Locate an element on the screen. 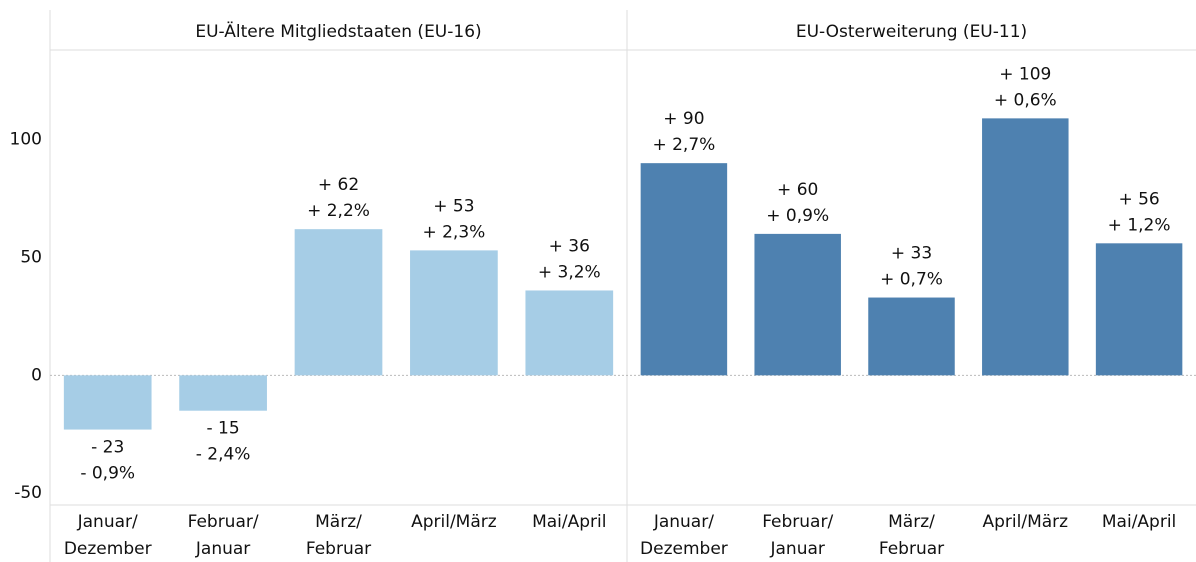  value-label: + 36 is located at coordinates (569, 246).